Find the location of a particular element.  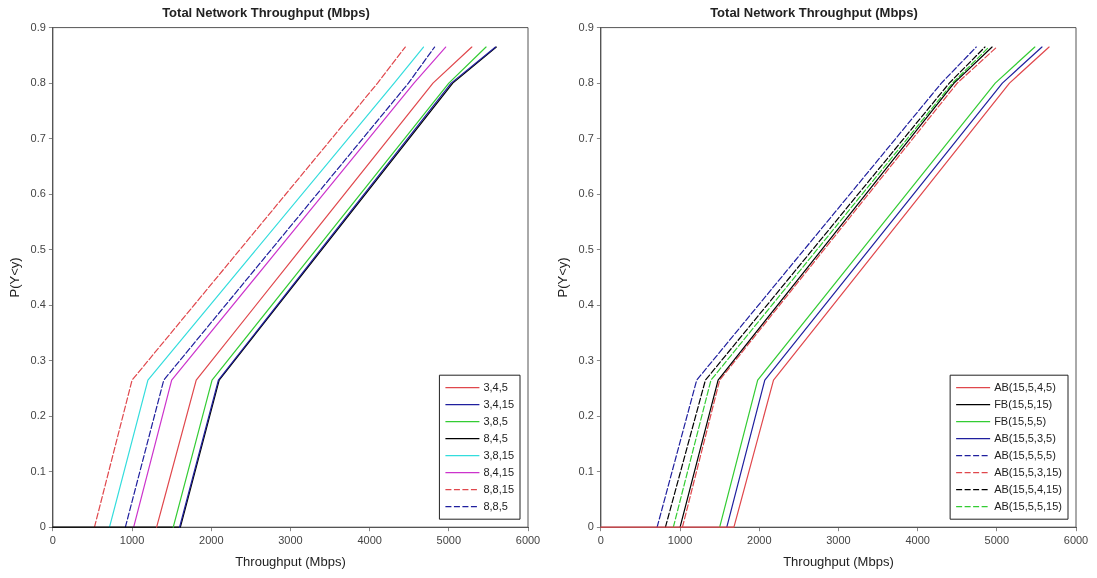

legend-label: 3,8,5 is located at coordinates (495, 420).